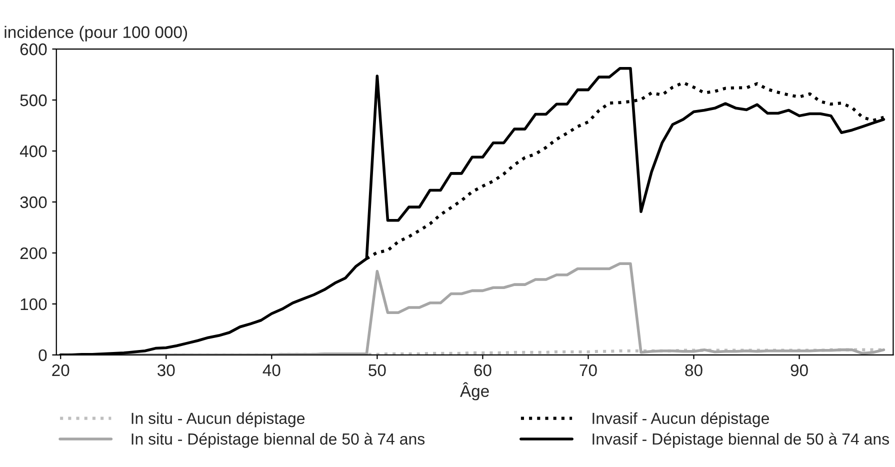 The width and height of the screenshot is (895, 467). Describe the element at coordinates (33, 202) in the screenshot. I see `y-tick-label: 300` at that location.